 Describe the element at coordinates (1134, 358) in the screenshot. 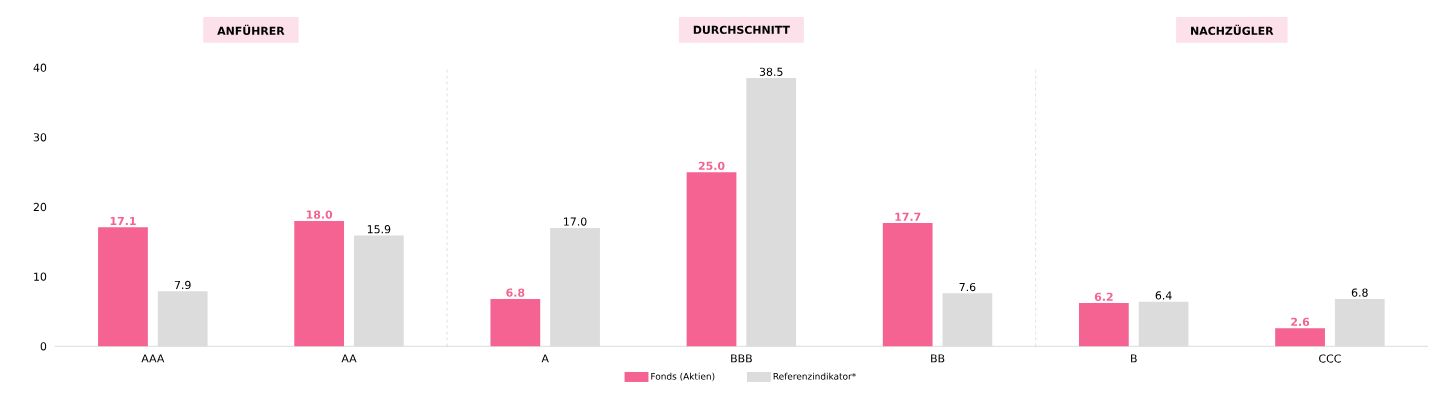

I see `x-tick-label: B` at that location.